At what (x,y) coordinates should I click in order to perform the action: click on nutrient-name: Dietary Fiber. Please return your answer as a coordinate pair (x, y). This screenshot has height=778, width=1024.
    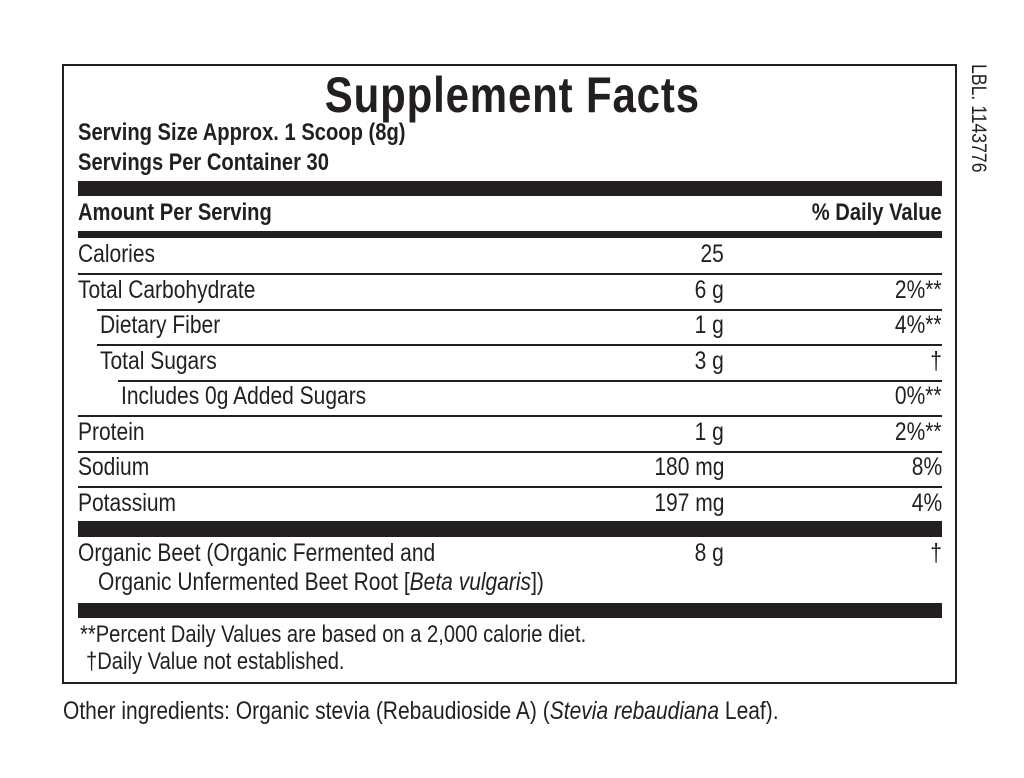
    Looking at the image, I should click on (160, 325).